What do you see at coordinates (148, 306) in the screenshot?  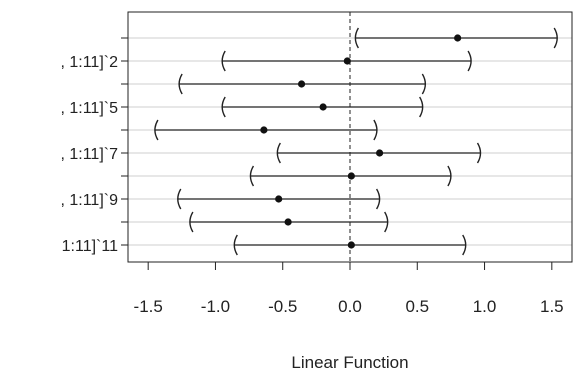 I see `x-tick-label: -1.5` at bounding box center [148, 306].